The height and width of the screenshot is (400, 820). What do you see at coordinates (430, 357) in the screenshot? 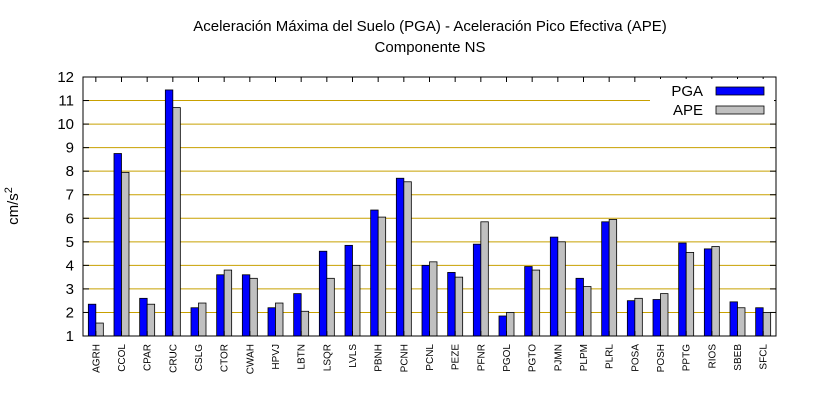
I see `x-tick-label: PCNL` at bounding box center [430, 357].